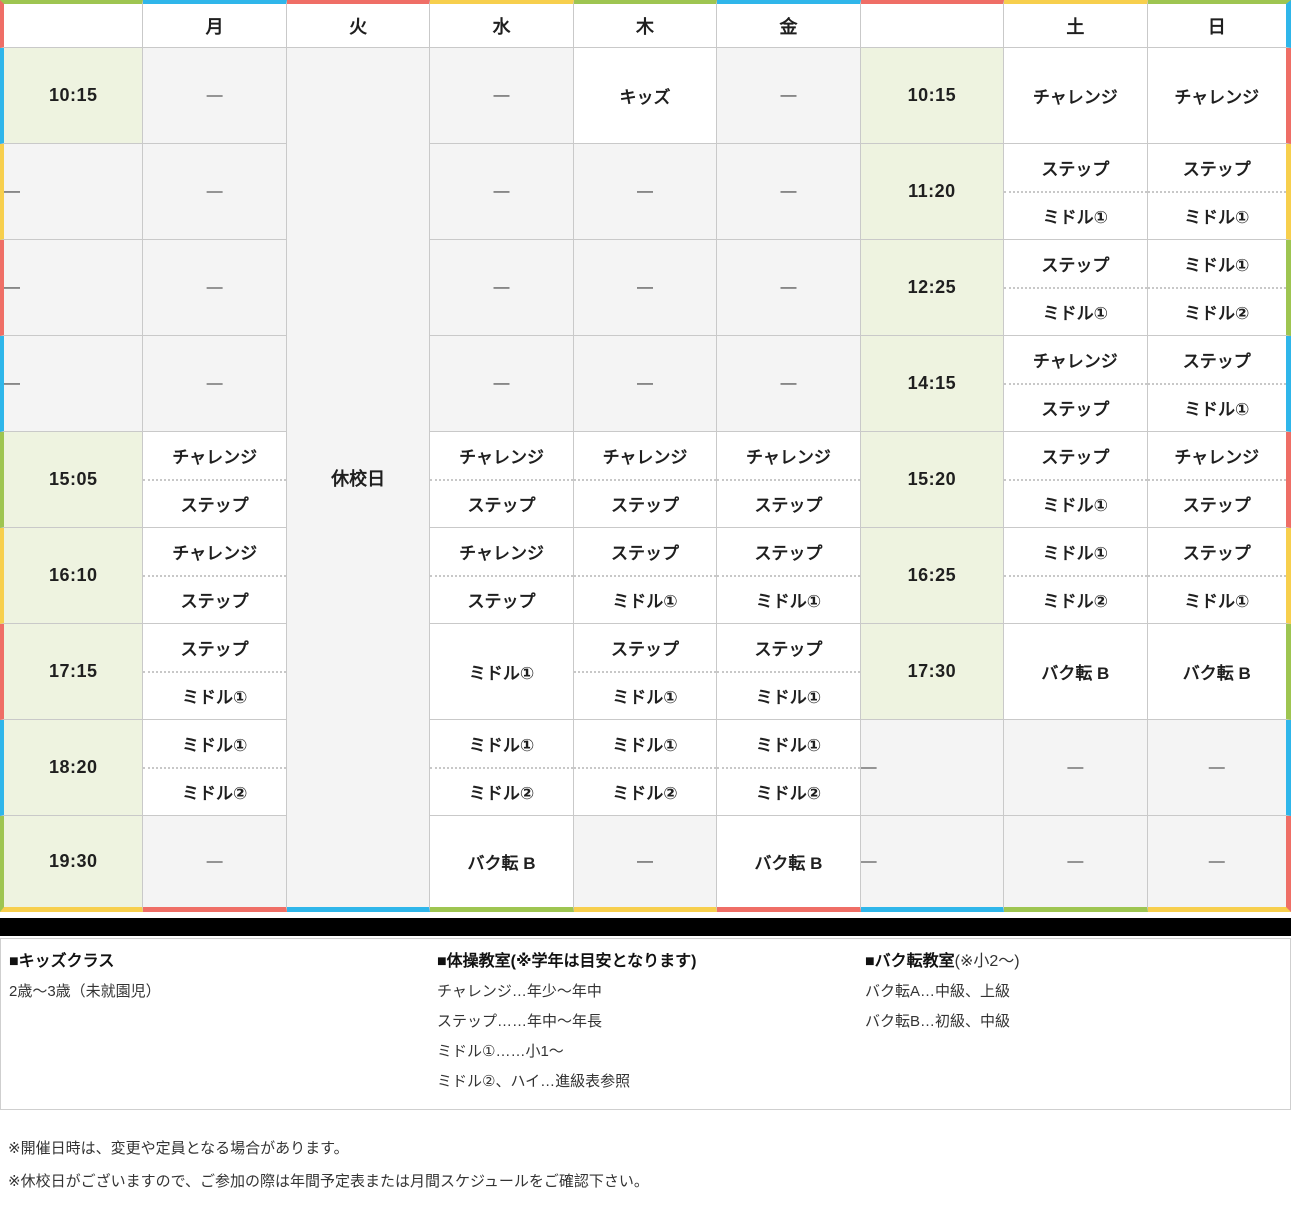  Describe the element at coordinates (932, 24) in the screenshot. I see `time-header` at that location.